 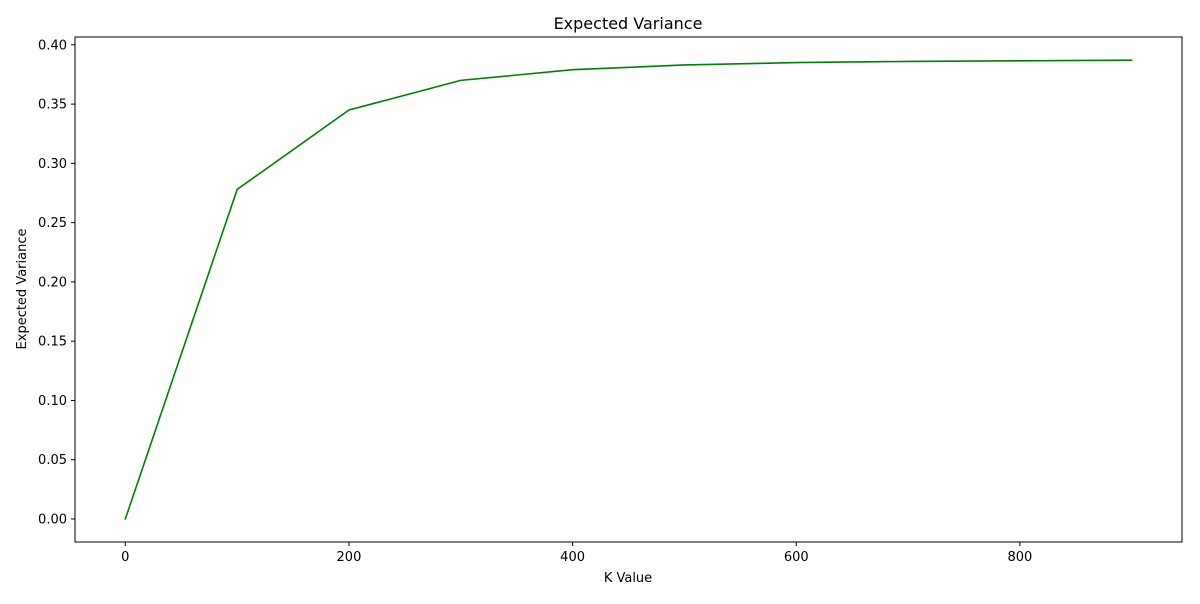 I want to click on chart-title: Expected Variance, so click(x=628, y=23).